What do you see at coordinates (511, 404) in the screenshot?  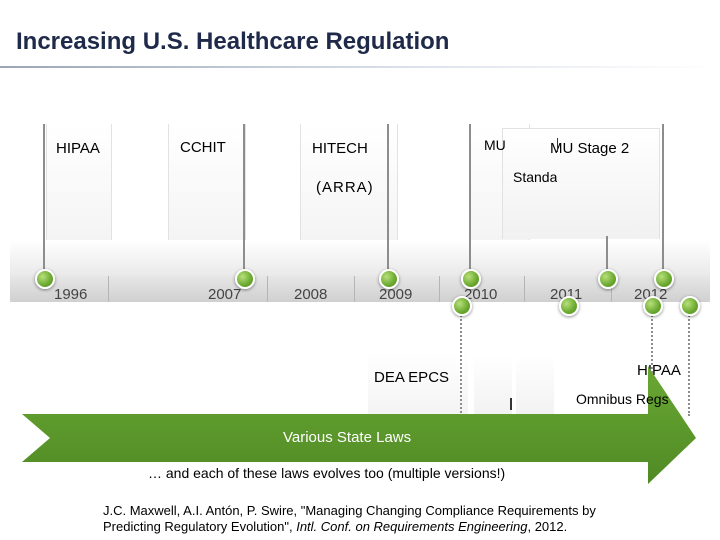 I see `stem-below-2011` at bounding box center [511, 404].